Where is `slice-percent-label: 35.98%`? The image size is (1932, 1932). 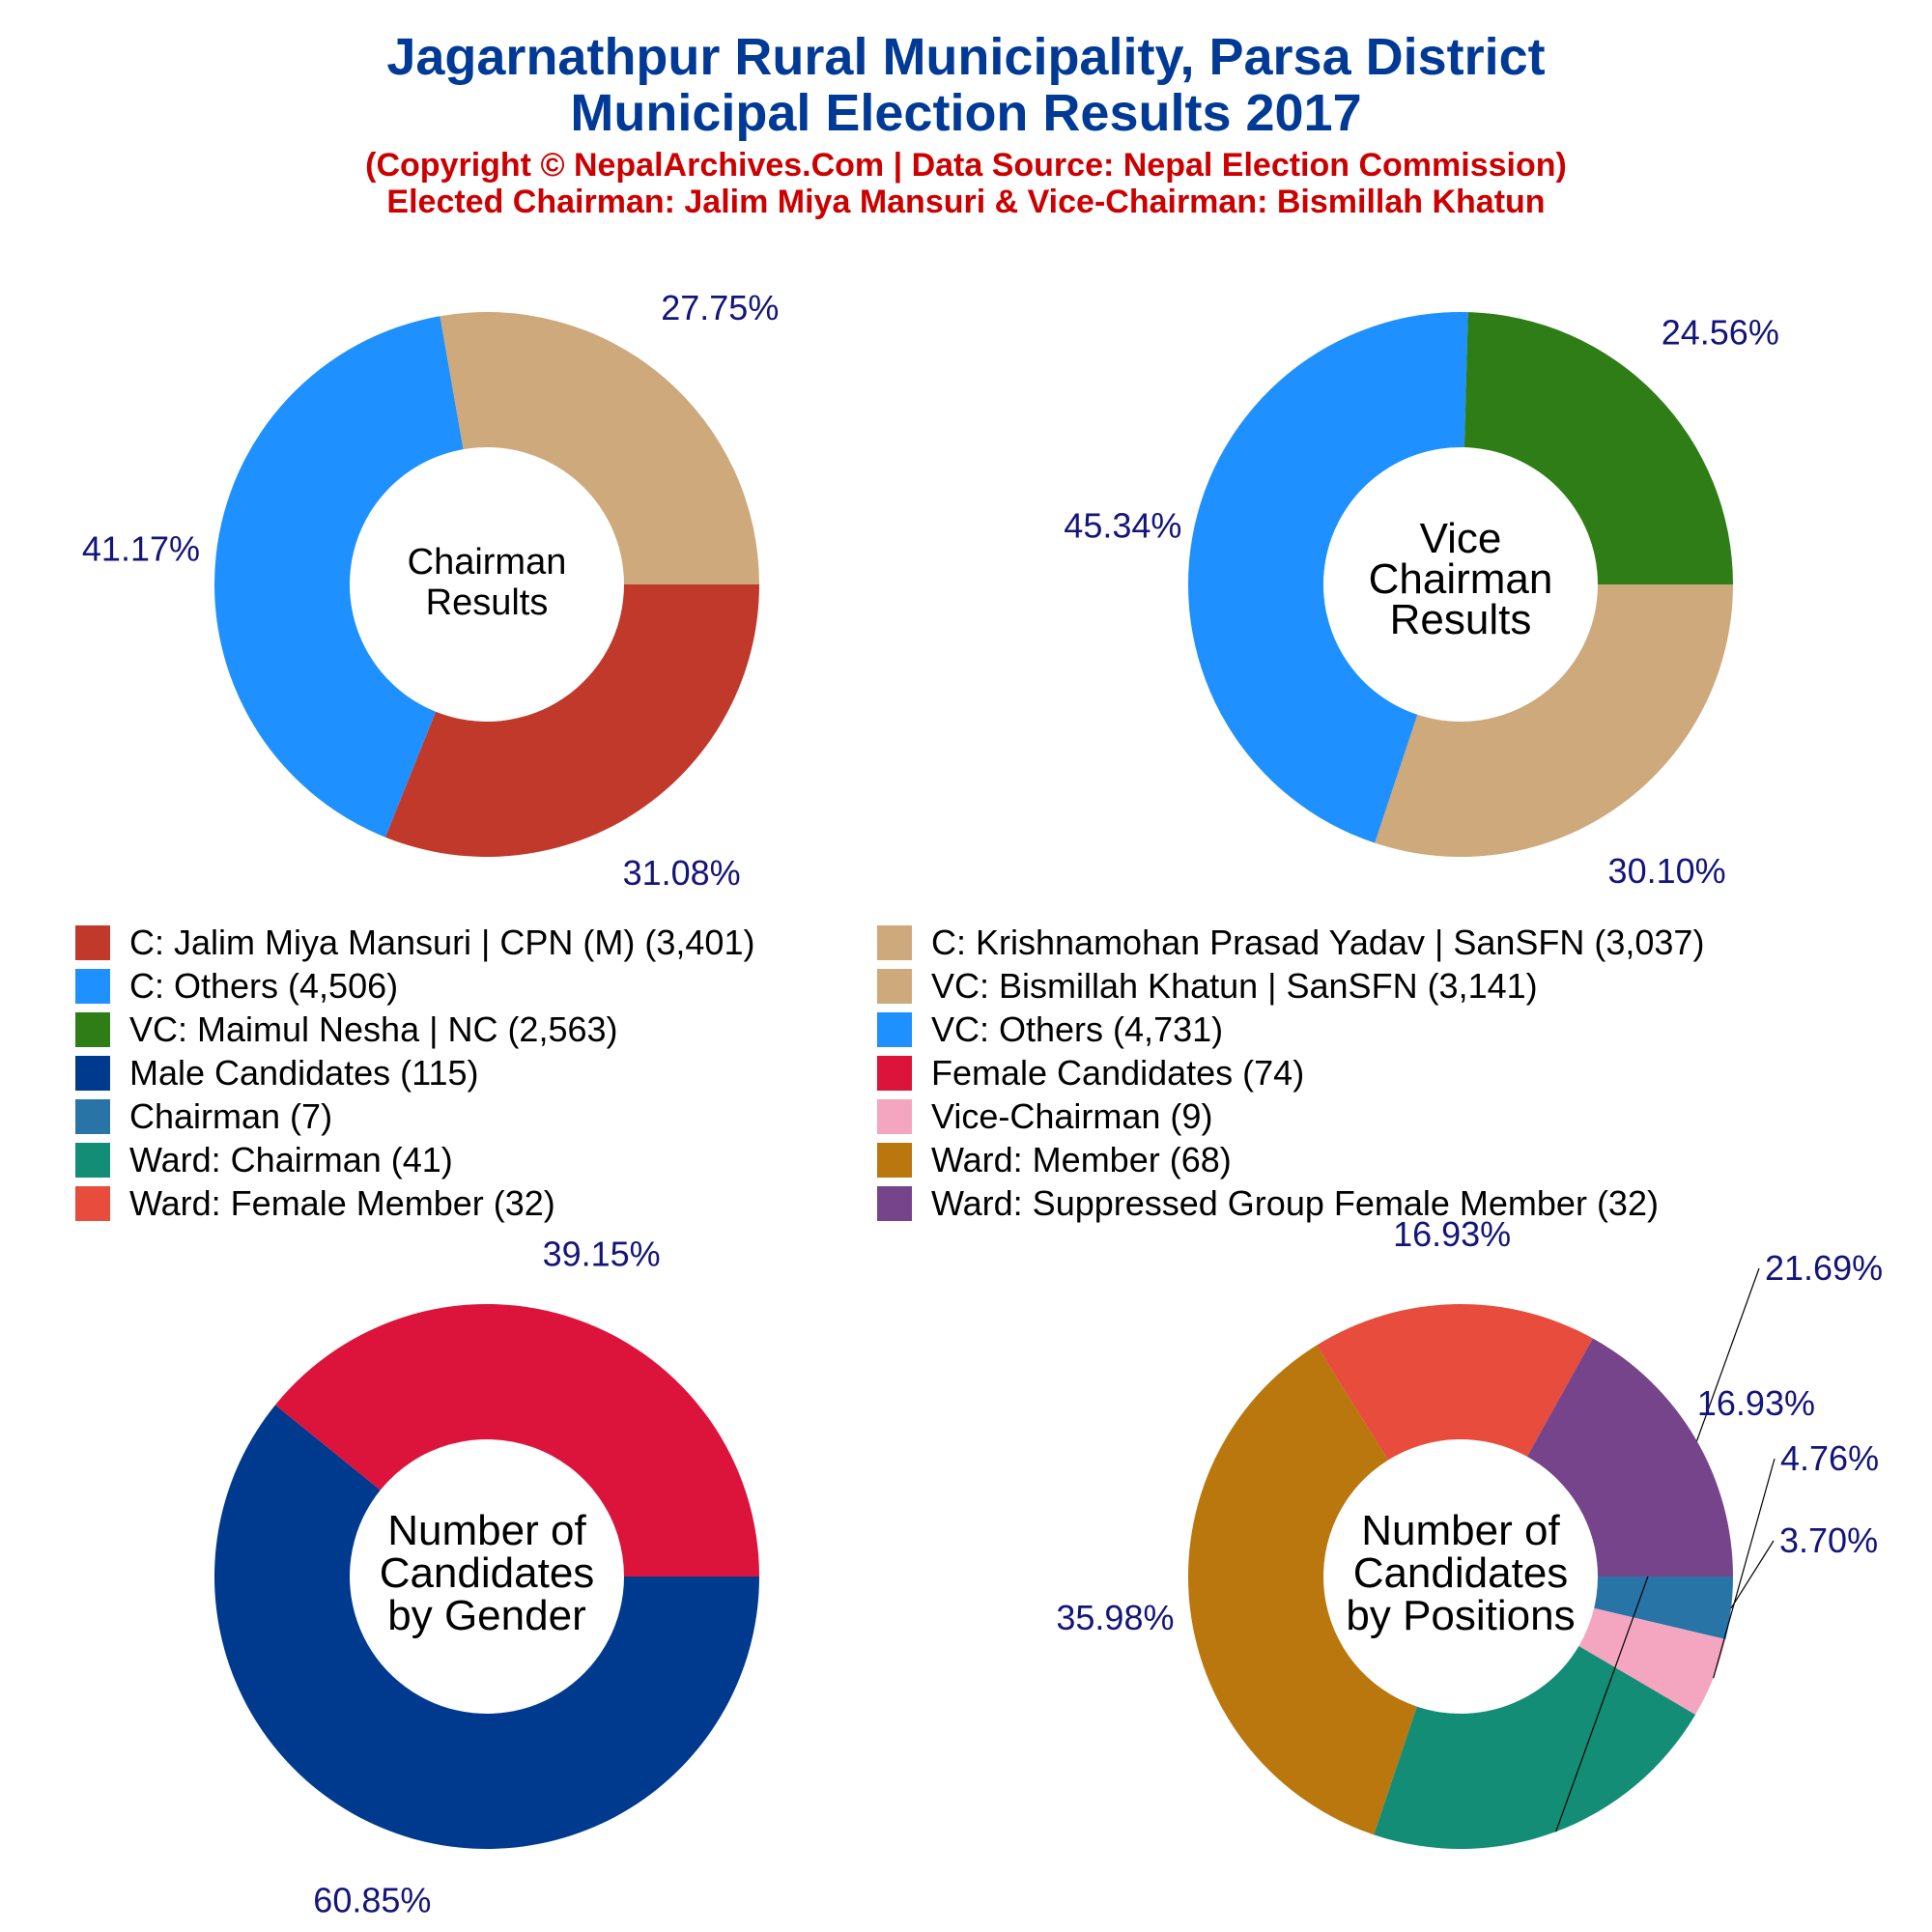 slice-percent-label: 35.98% is located at coordinates (1115, 1617).